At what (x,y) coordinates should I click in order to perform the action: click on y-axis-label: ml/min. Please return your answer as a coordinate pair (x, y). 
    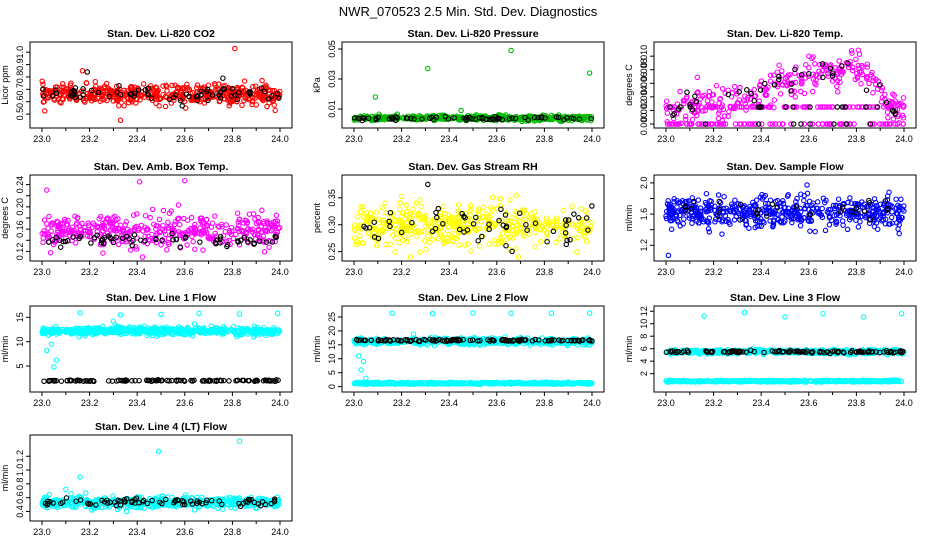
    Looking at the image, I should click on (317, 349).